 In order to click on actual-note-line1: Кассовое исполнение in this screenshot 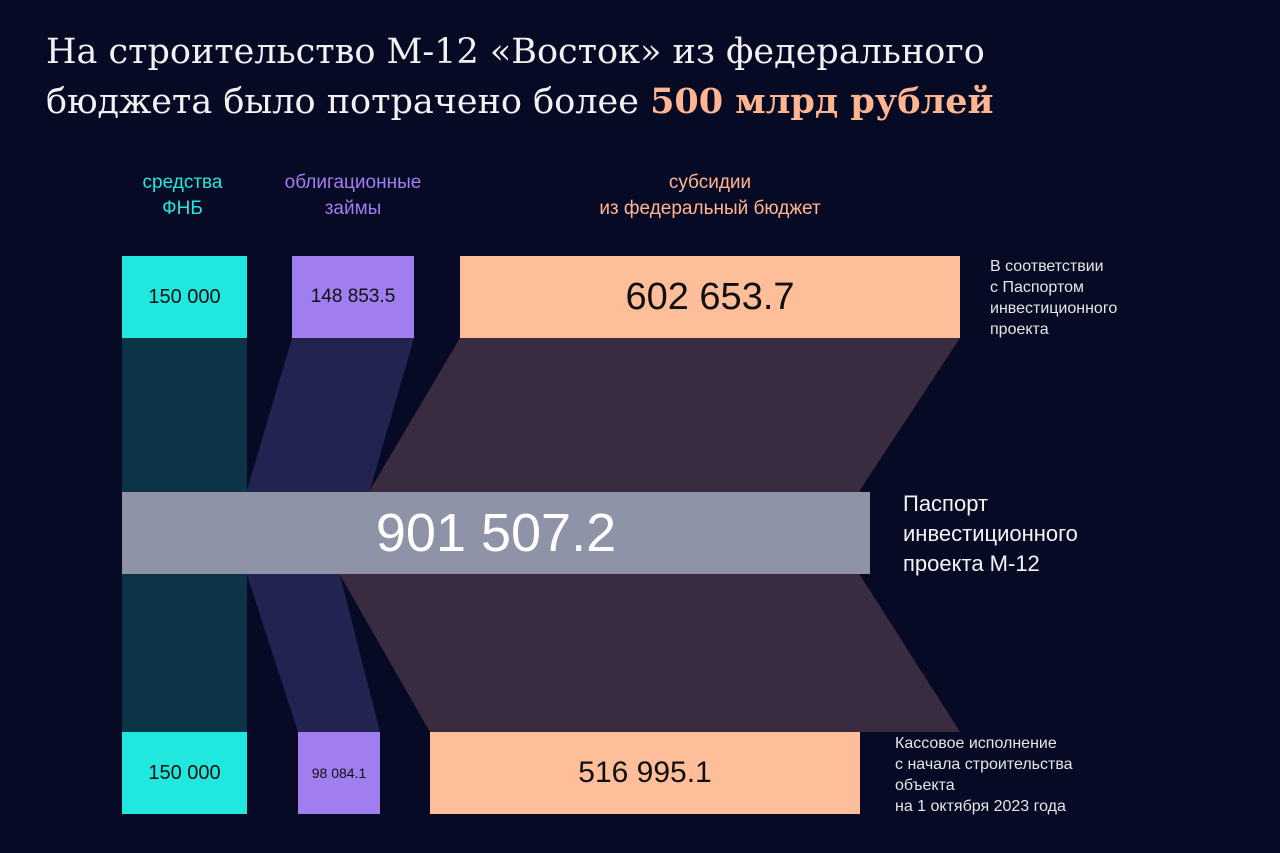, I will do `click(976, 743)`.